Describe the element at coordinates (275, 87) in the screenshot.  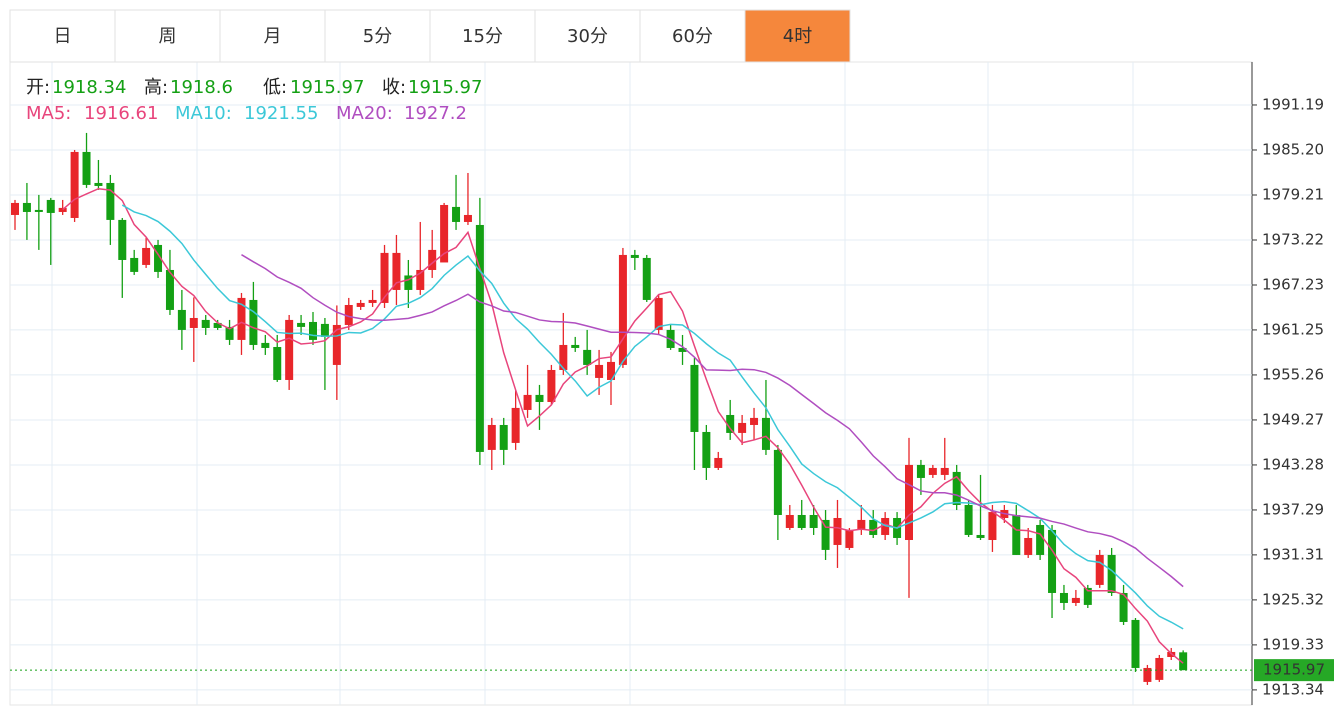
I see `stat-label: 低:` at that location.